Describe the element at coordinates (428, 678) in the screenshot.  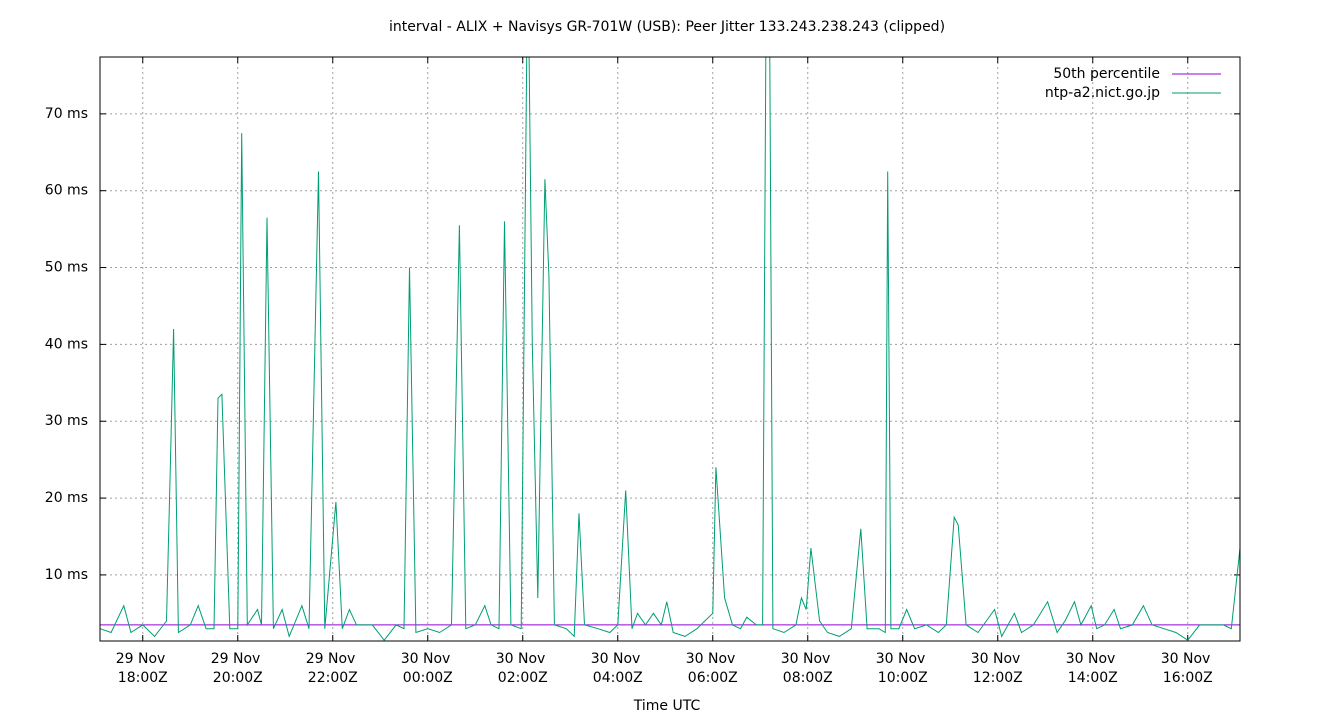
I see `x-tick-time: 00:00Z` at that location.